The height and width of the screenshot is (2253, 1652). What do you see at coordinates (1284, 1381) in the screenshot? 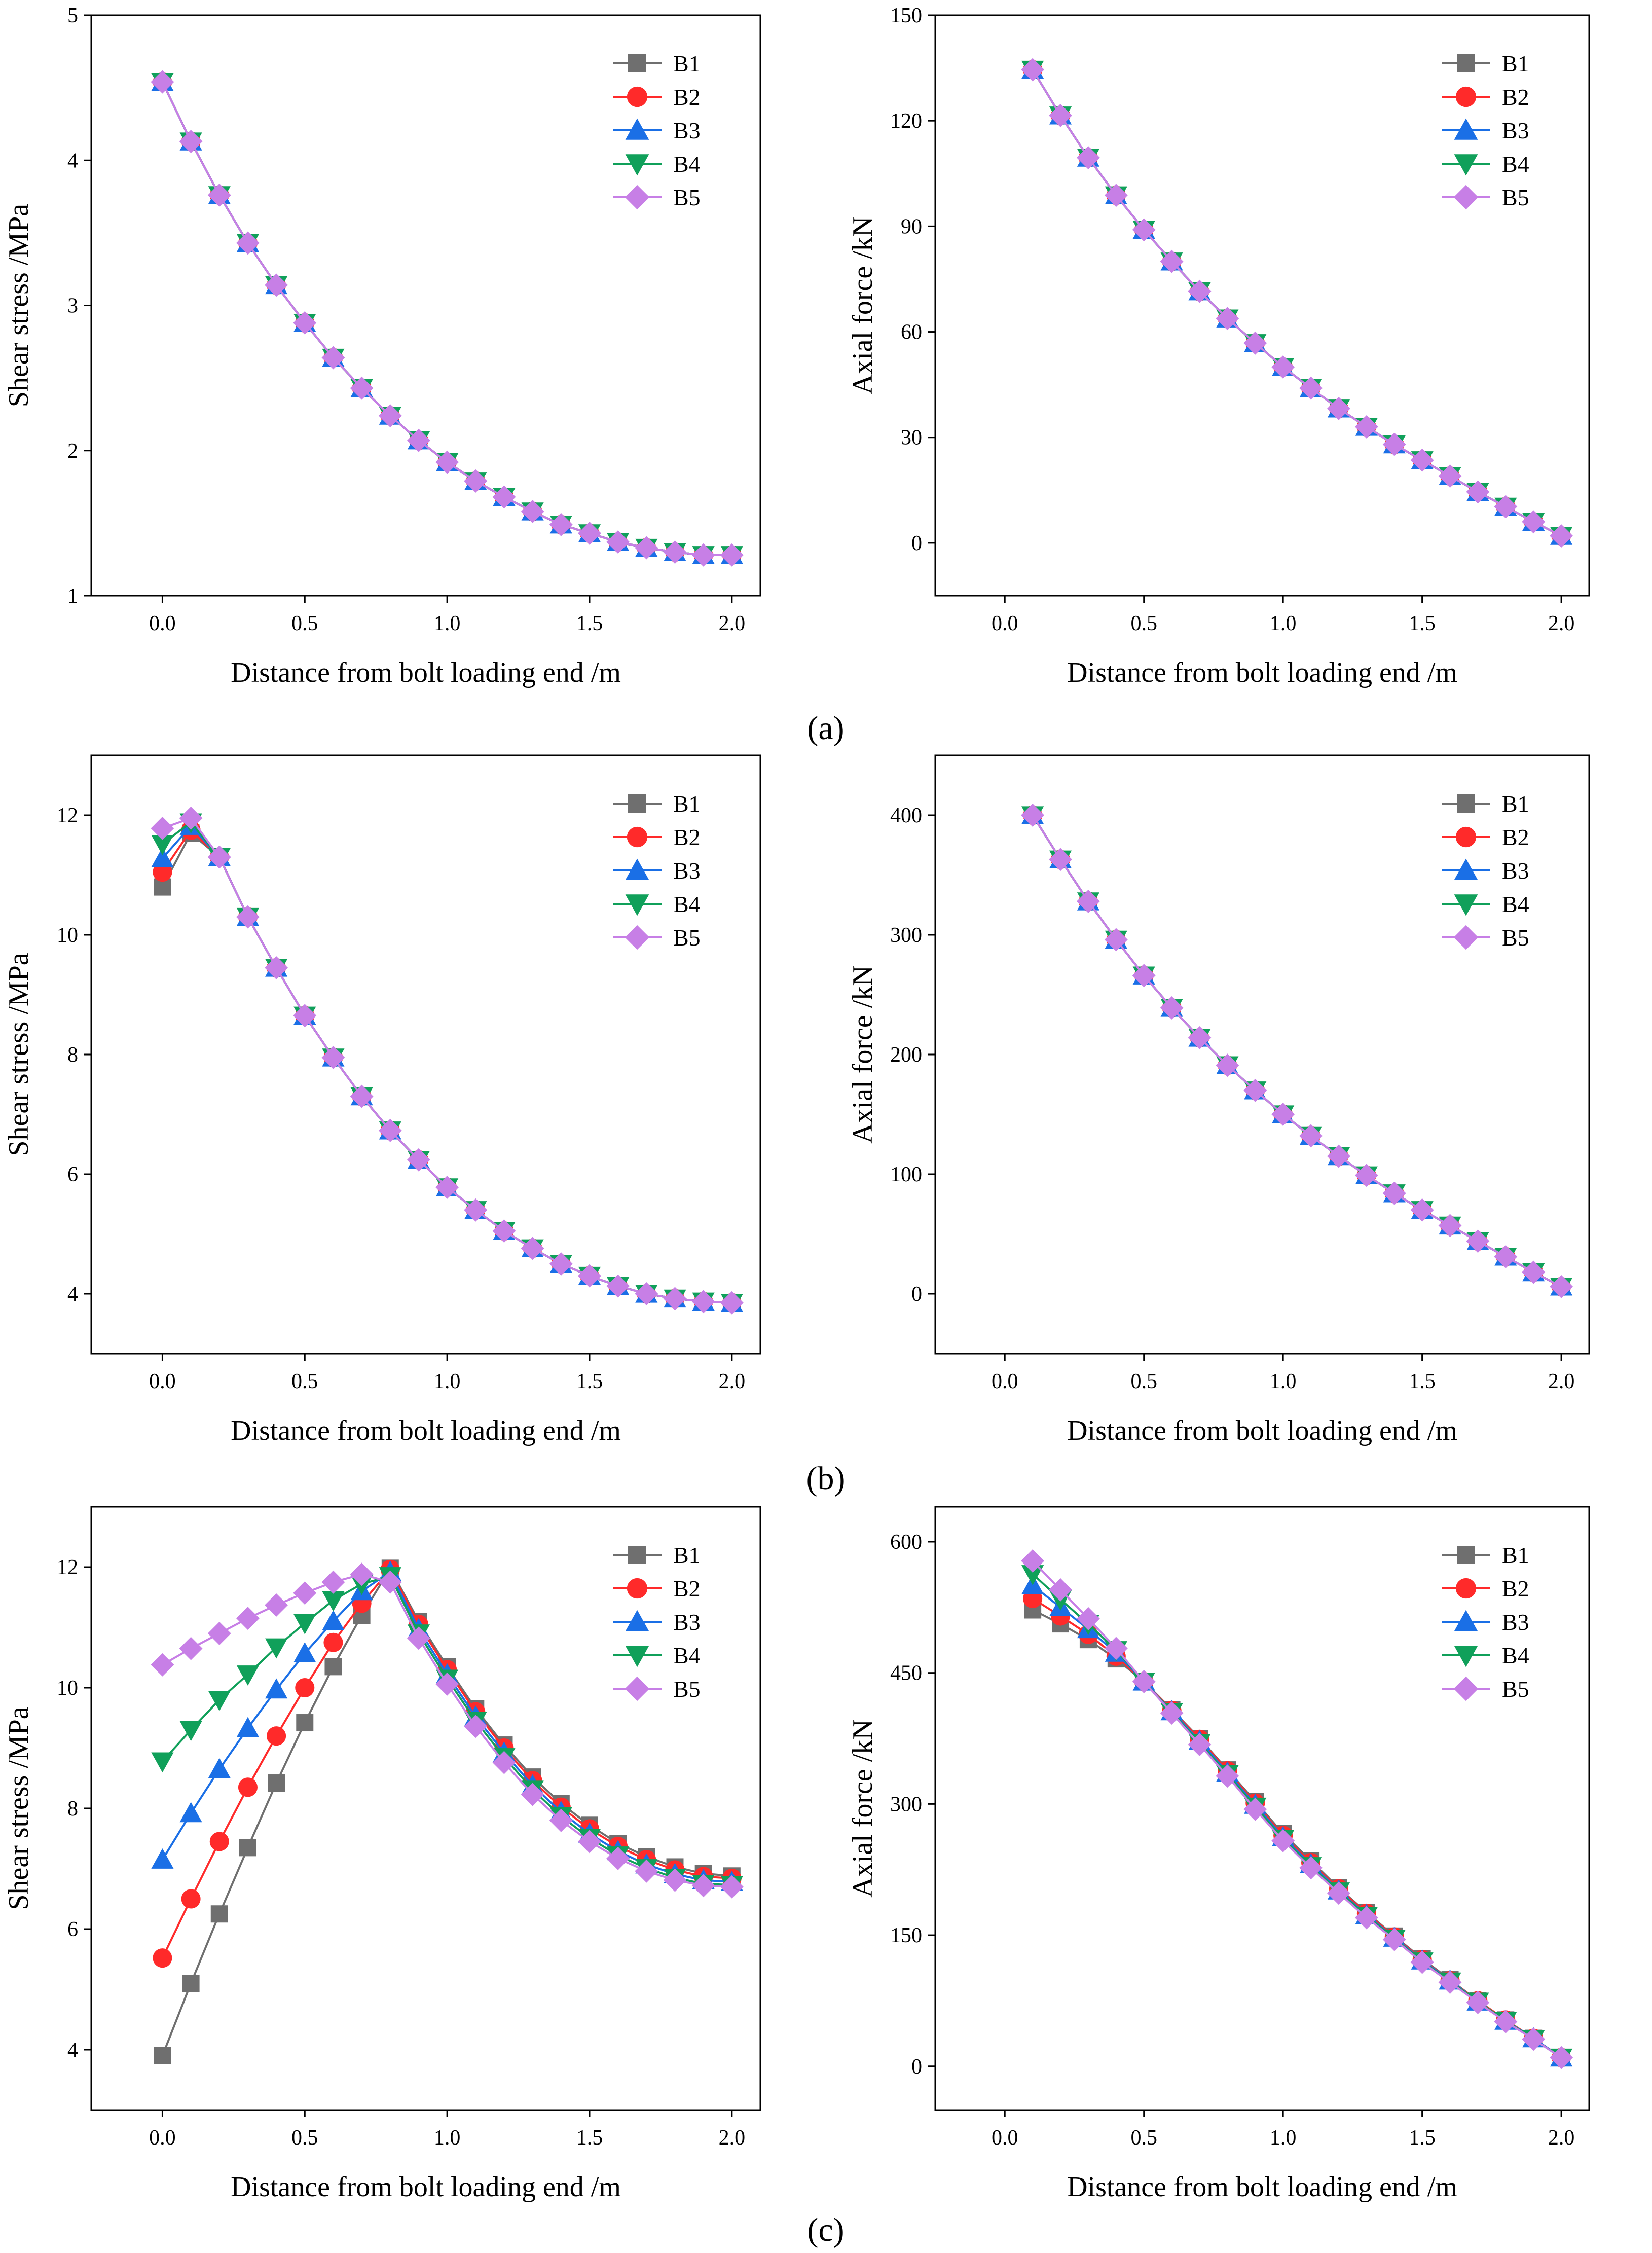
I see `x-tick-label: 1.0` at bounding box center [1284, 1381].